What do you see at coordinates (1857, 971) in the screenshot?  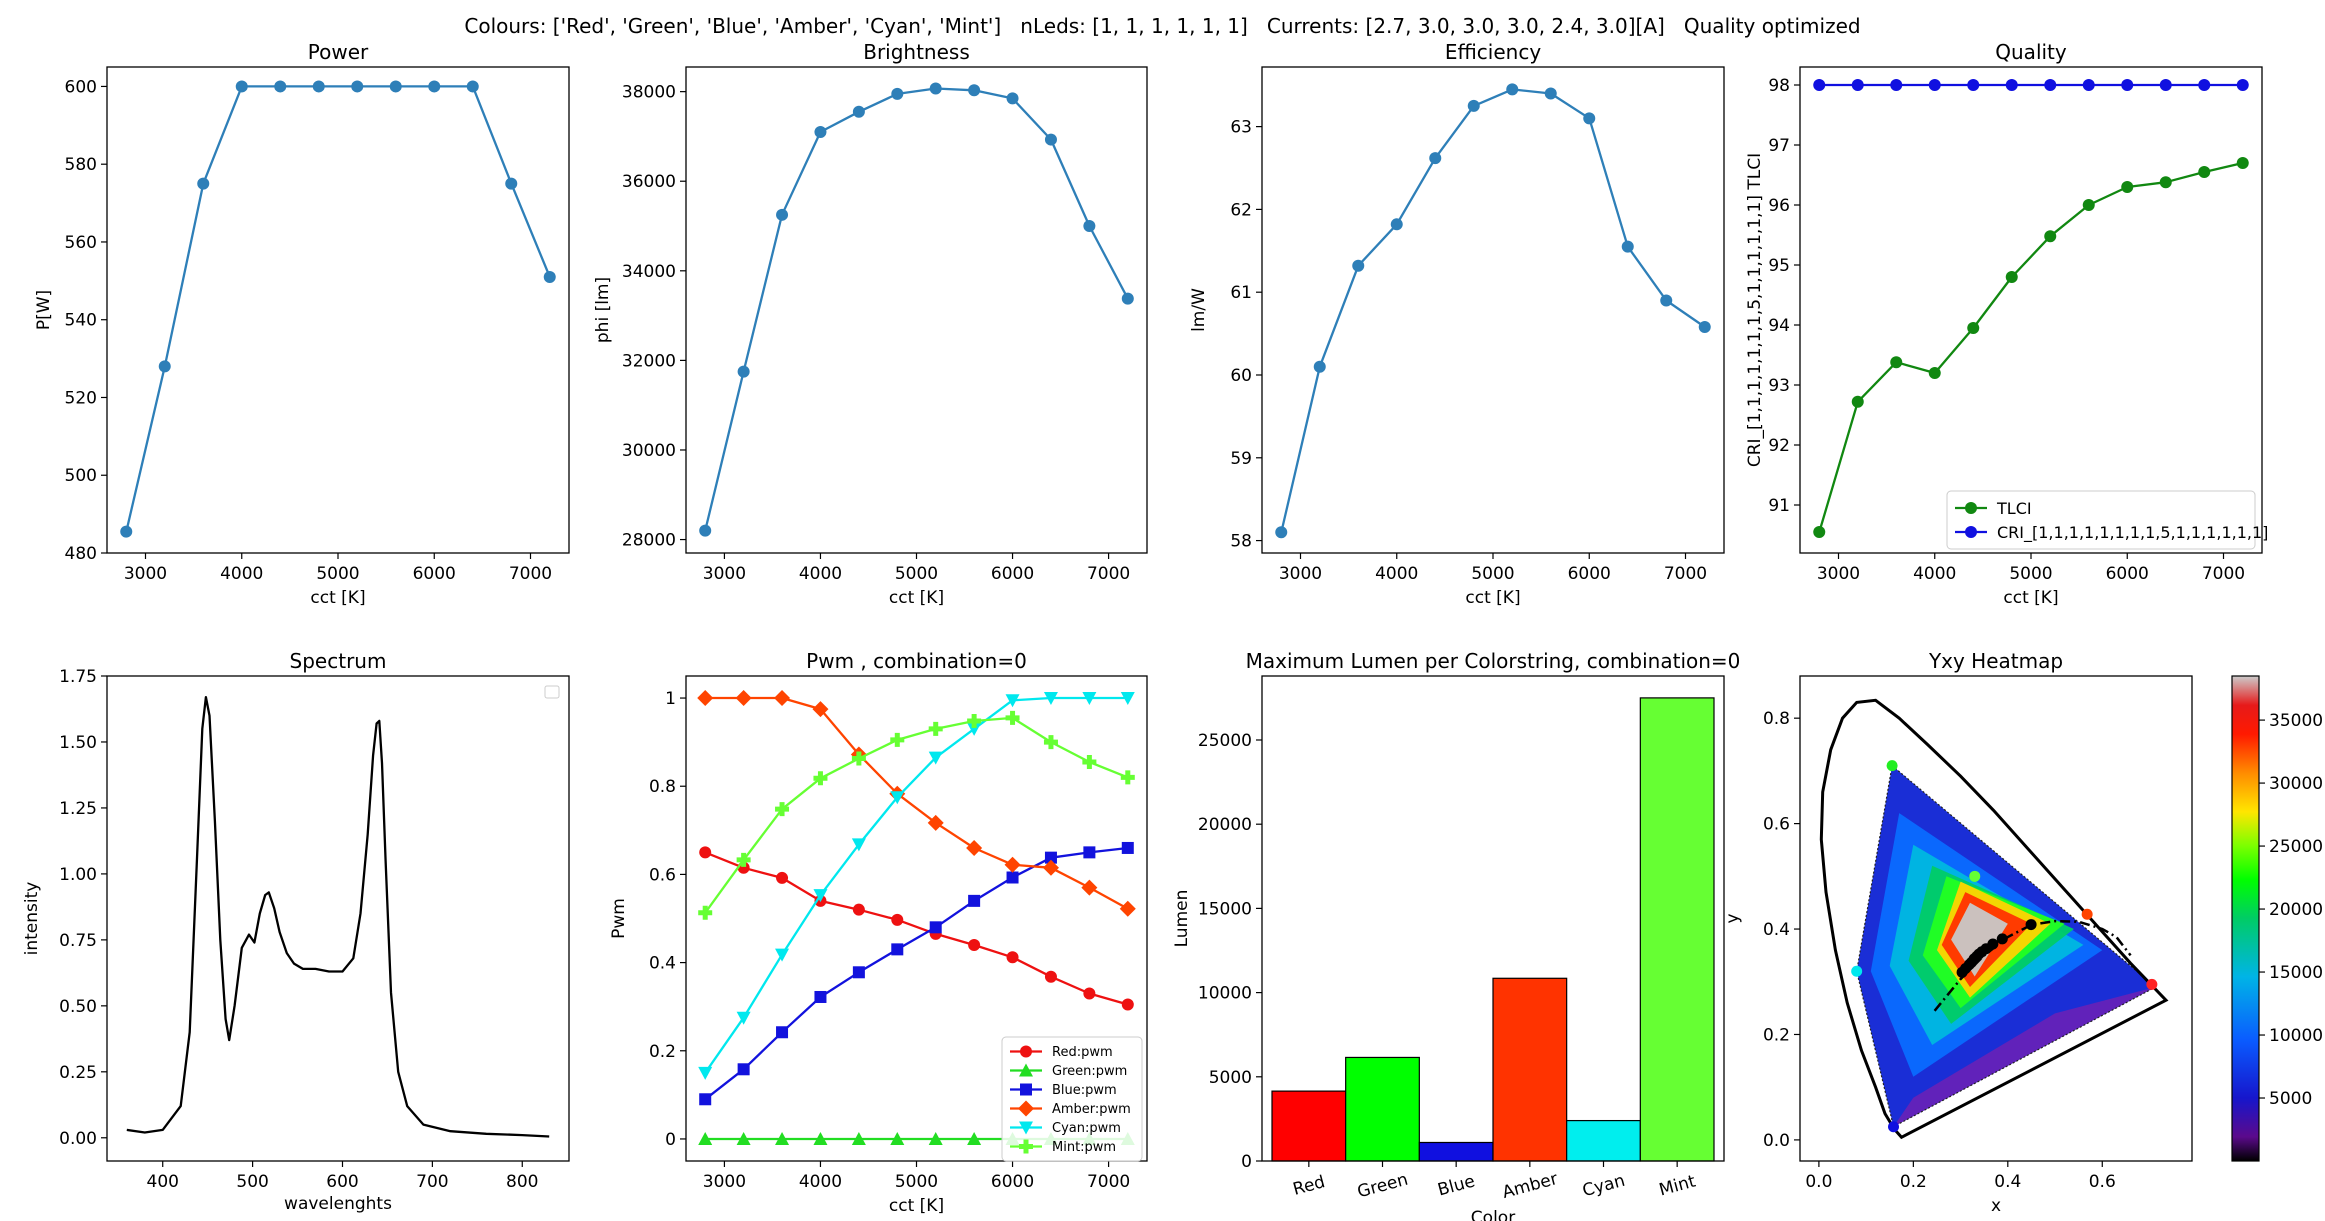 I see `led-point-cyan` at bounding box center [1857, 971].